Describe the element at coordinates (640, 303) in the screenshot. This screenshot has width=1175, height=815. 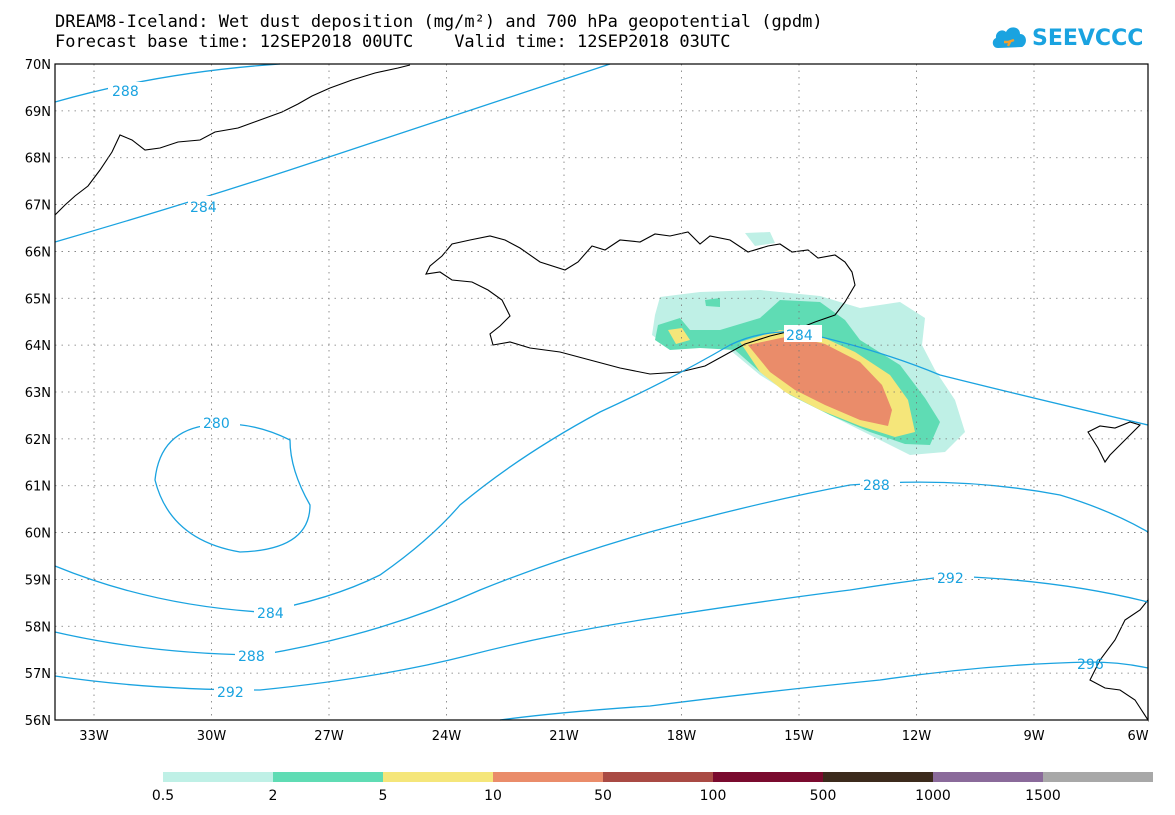
I see `iceland-coast` at that location.